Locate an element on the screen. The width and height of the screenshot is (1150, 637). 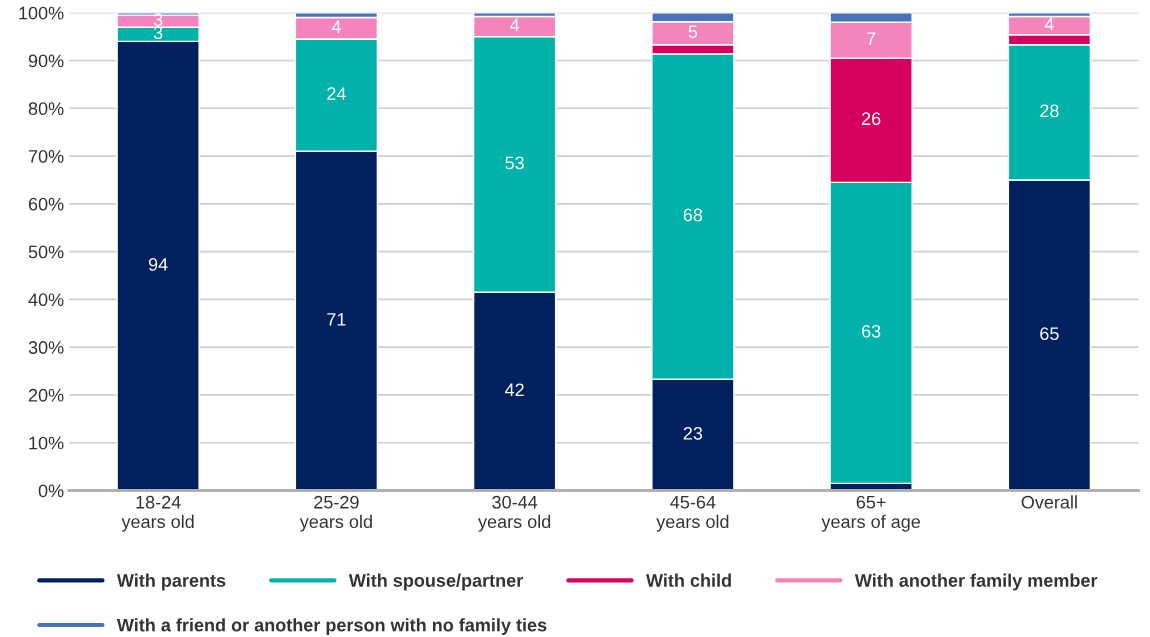
y-tick-label: 40% is located at coordinates (46, 300).